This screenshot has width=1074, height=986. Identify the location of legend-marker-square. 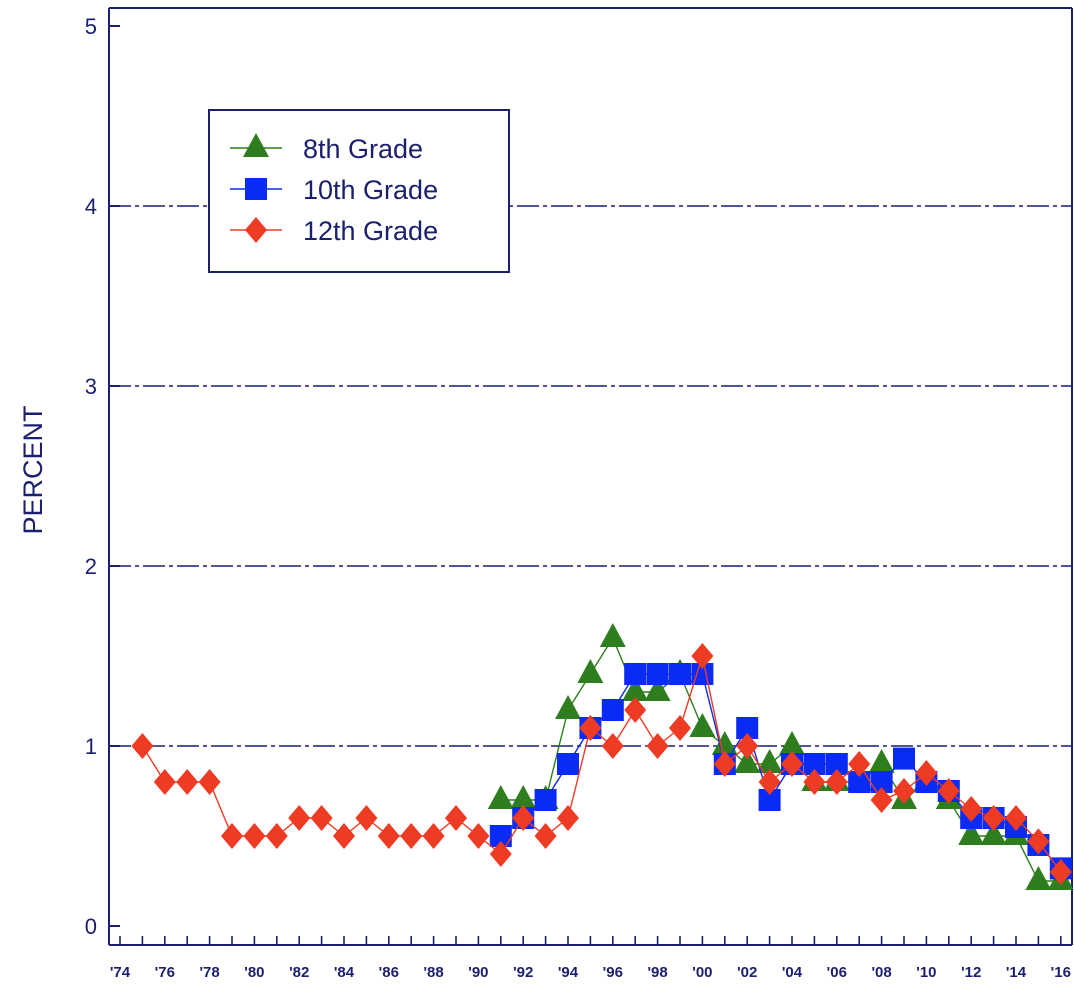
(256, 189).